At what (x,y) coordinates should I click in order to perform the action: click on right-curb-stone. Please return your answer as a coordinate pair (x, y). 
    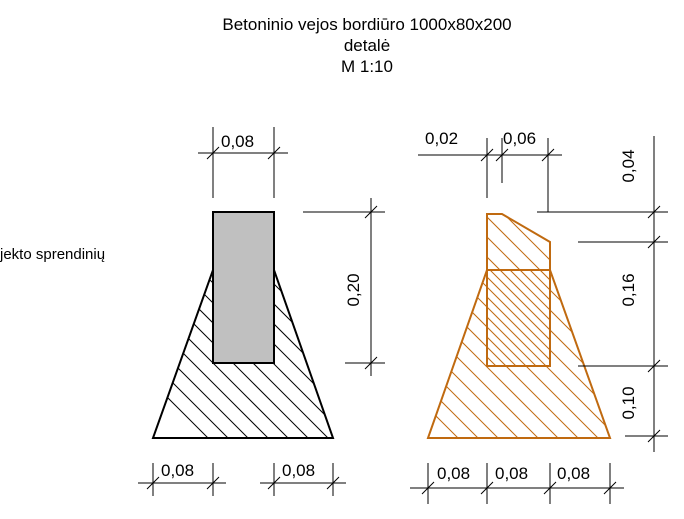
    Looking at the image, I should click on (518, 290).